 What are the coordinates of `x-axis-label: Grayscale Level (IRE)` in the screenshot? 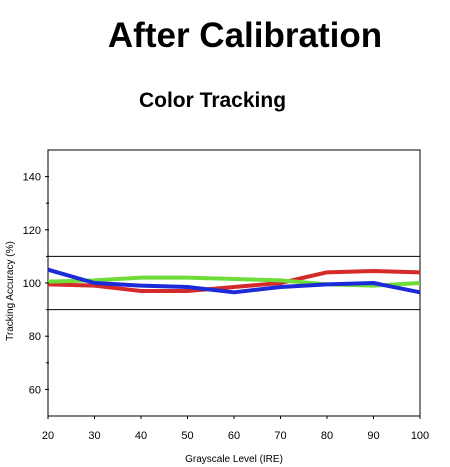 It's located at (234, 459).